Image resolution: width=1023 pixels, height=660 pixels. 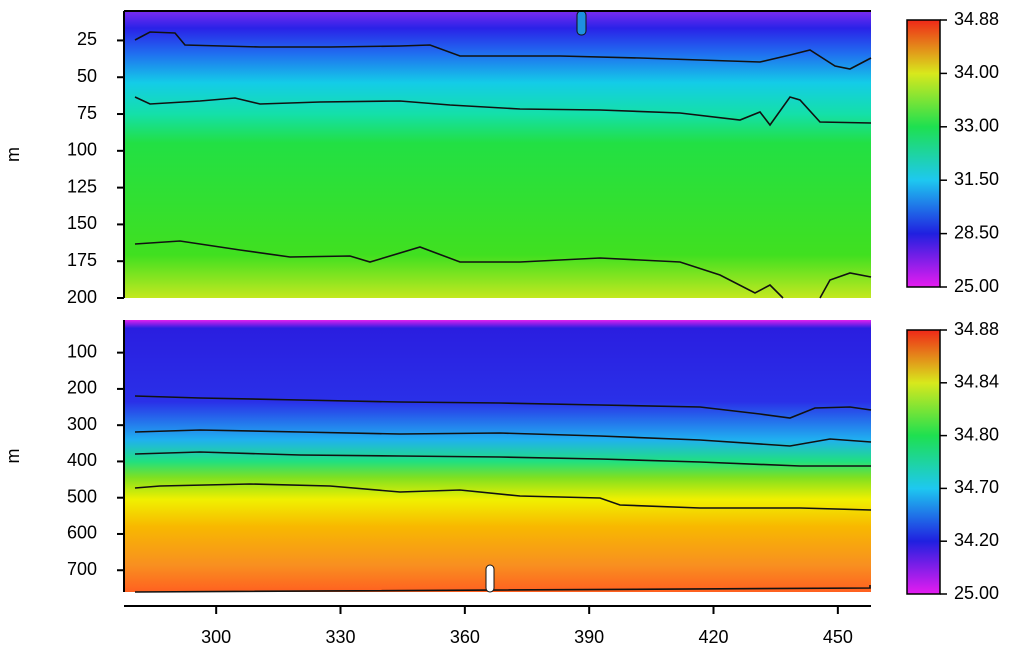 What do you see at coordinates (82, 424) in the screenshot?
I see `y-tick-label: 300` at bounding box center [82, 424].